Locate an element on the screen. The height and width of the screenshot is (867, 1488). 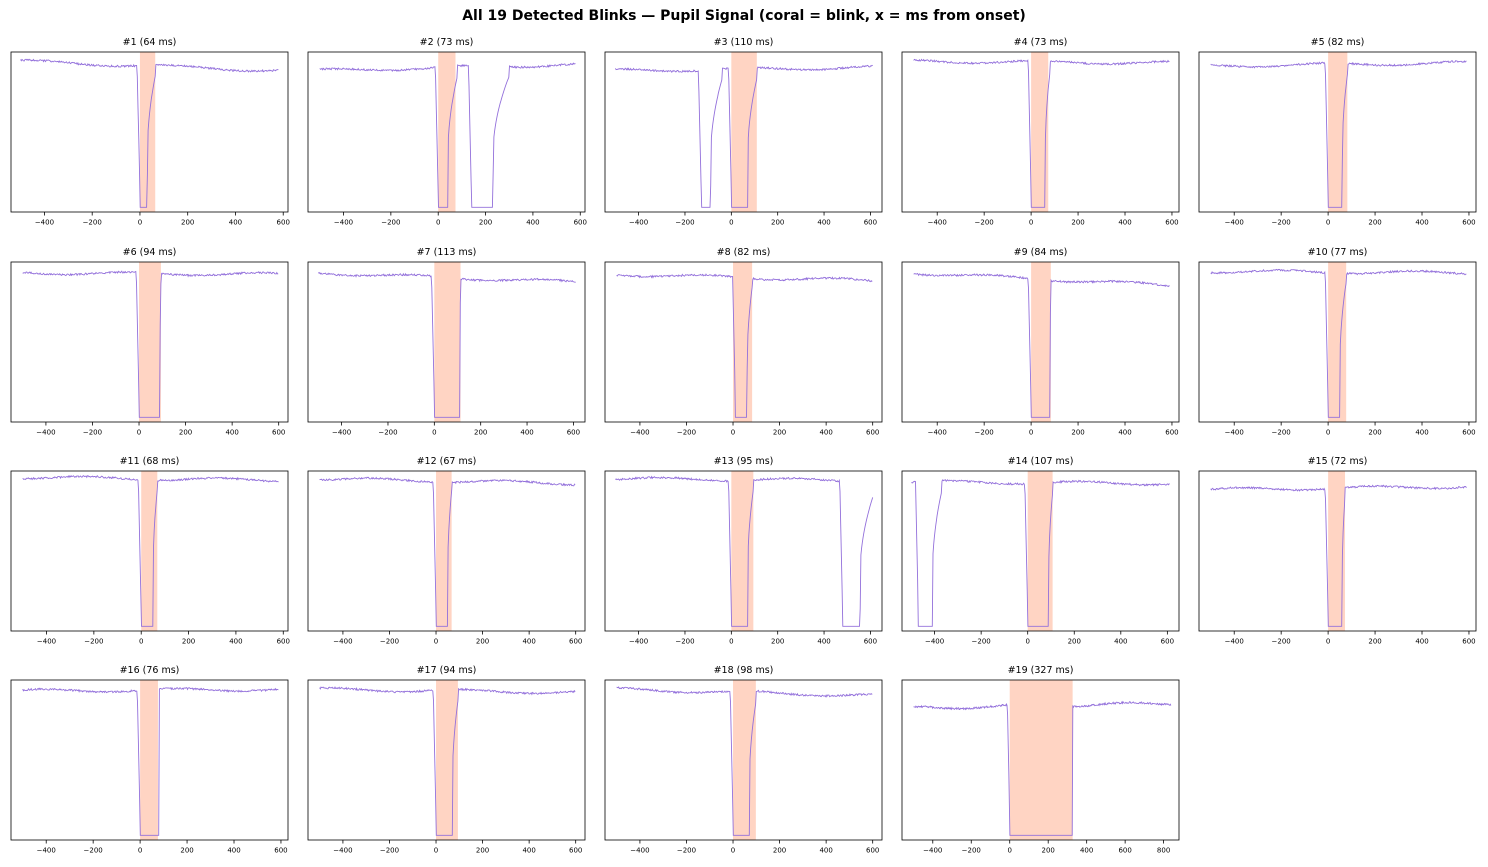
subplot-title: #16 (76 ms) is located at coordinates (150, 670).